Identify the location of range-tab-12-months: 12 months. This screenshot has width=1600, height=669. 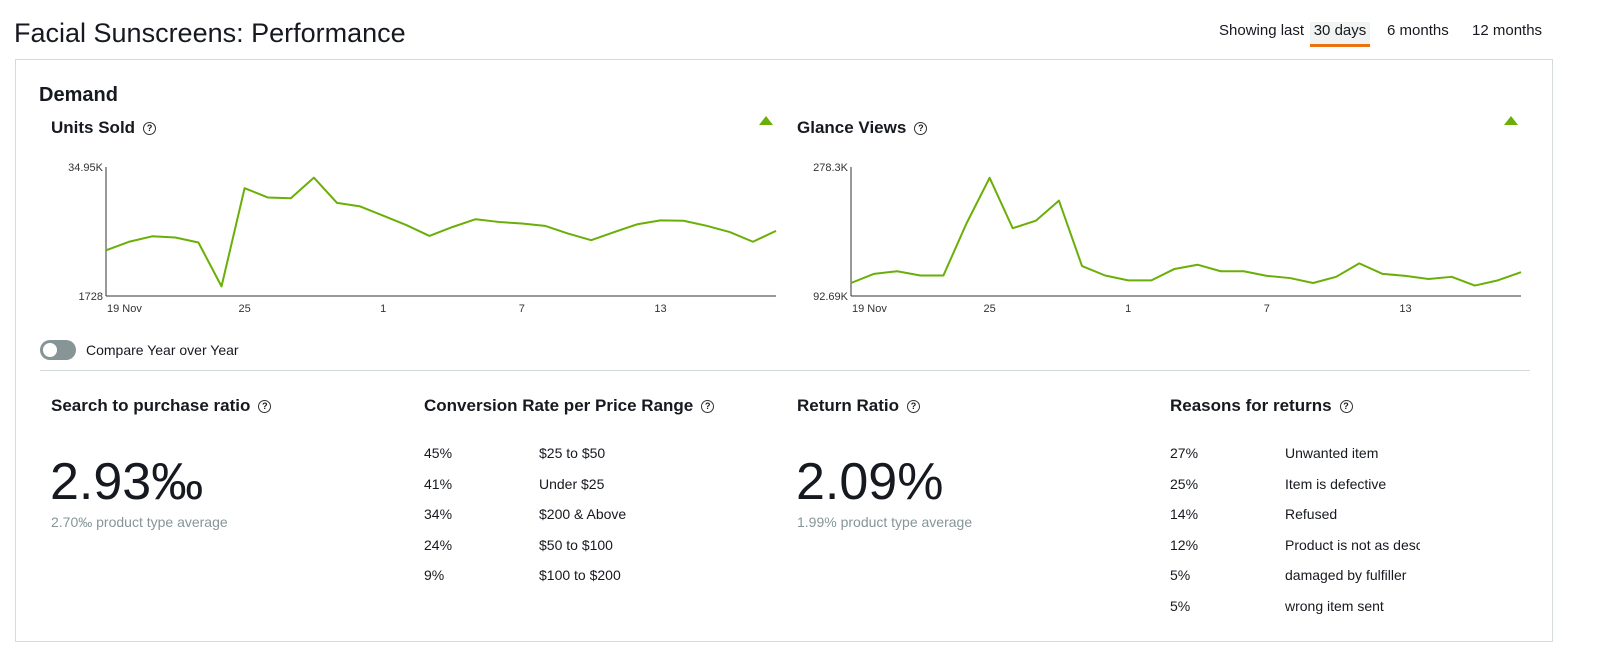
(1507, 30).